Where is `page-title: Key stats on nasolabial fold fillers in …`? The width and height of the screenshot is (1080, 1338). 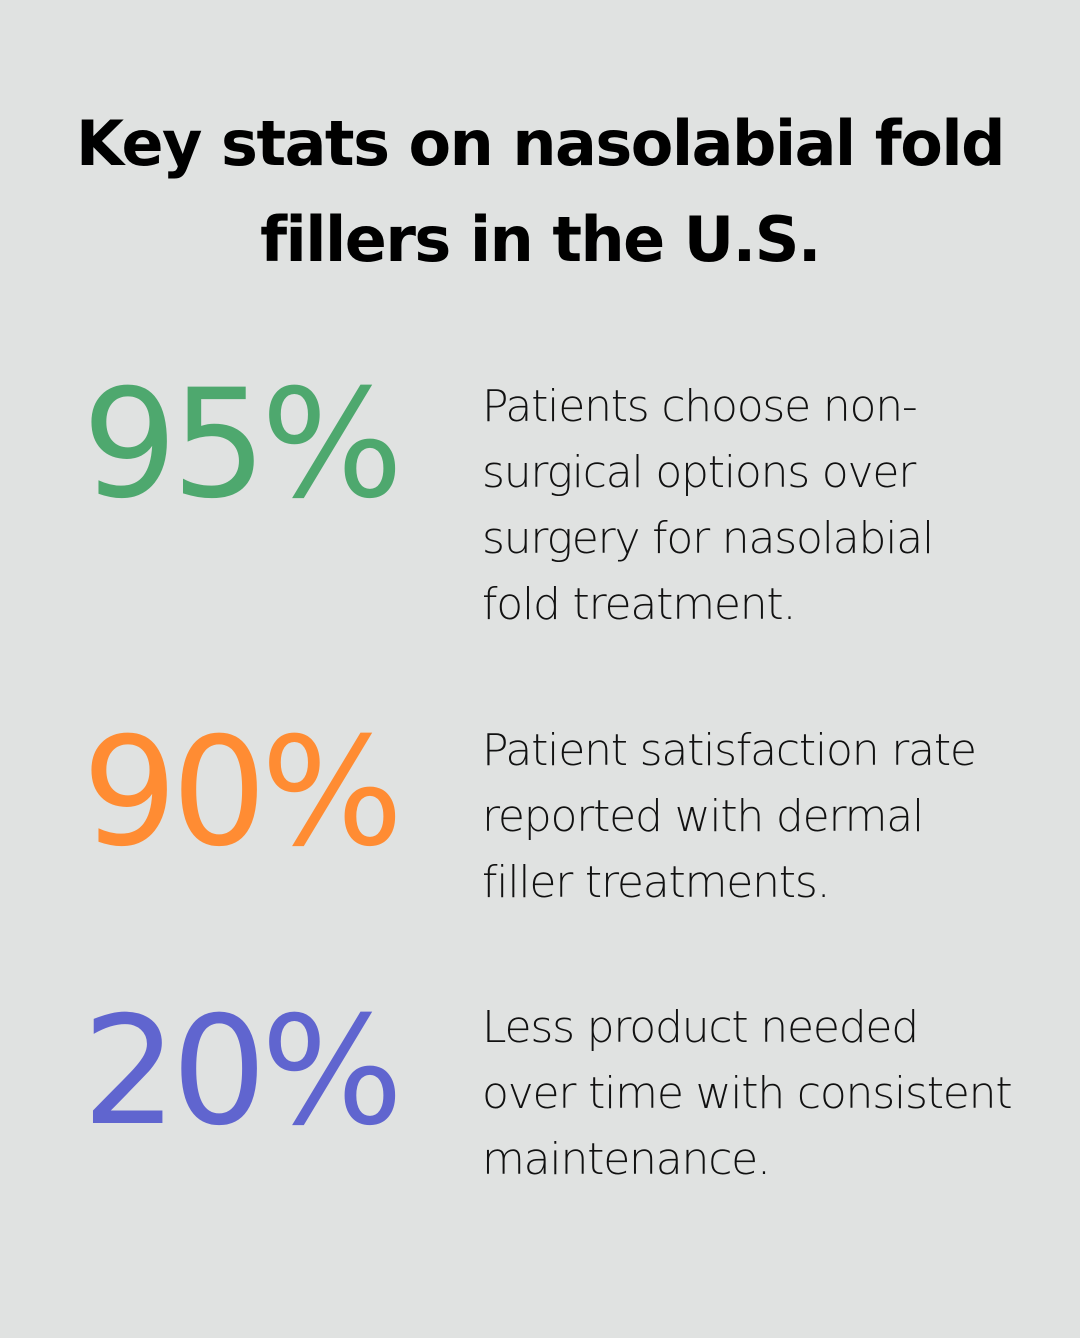 page-title: Key stats on nasolabial fold fillers in … is located at coordinates (540, 191).